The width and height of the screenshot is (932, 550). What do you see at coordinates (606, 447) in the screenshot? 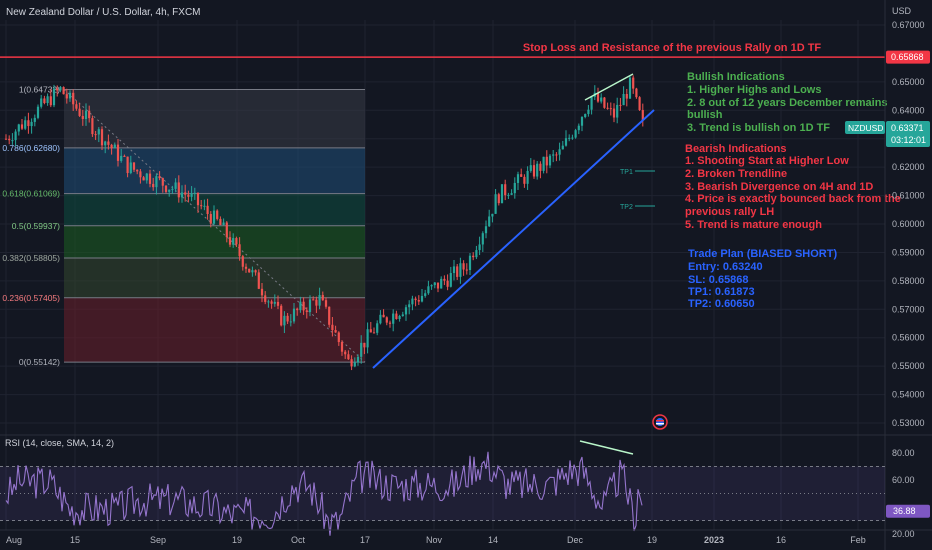
I see `rsi-divergence-line` at bounding box center [606, 447].